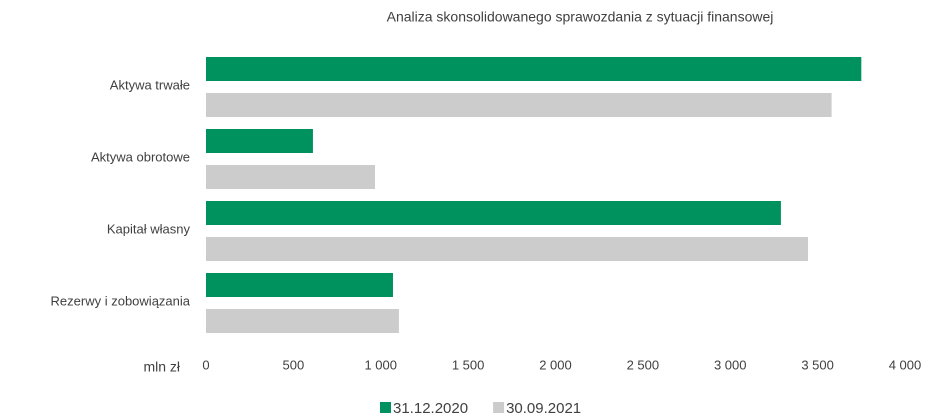 The height and width of the screenshot is (418, 925). I want to click on y-tick-label: Kapitał własny, so click(149, 228).